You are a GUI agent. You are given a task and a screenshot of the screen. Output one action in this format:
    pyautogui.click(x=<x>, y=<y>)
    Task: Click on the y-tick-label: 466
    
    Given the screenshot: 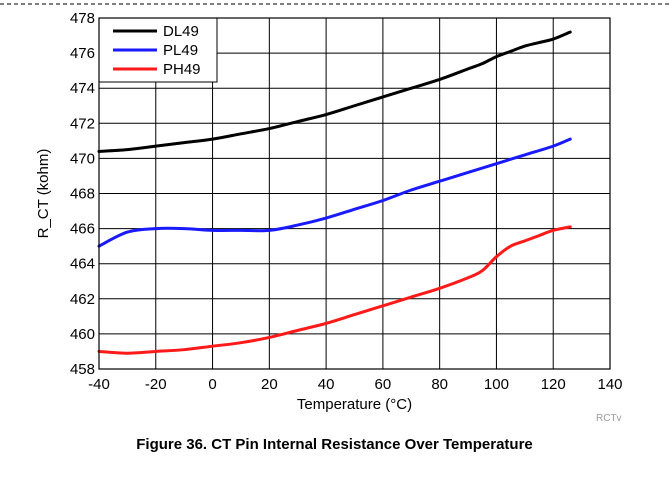 What is the action you would take?
    pyautogui.click(x=82, y=229)
    